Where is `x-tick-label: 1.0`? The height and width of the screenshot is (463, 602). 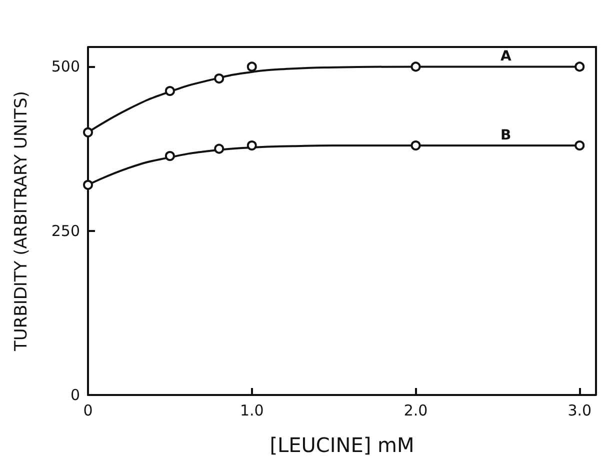
x-tick-label: 1.0 is located at coordinates (252, 411).